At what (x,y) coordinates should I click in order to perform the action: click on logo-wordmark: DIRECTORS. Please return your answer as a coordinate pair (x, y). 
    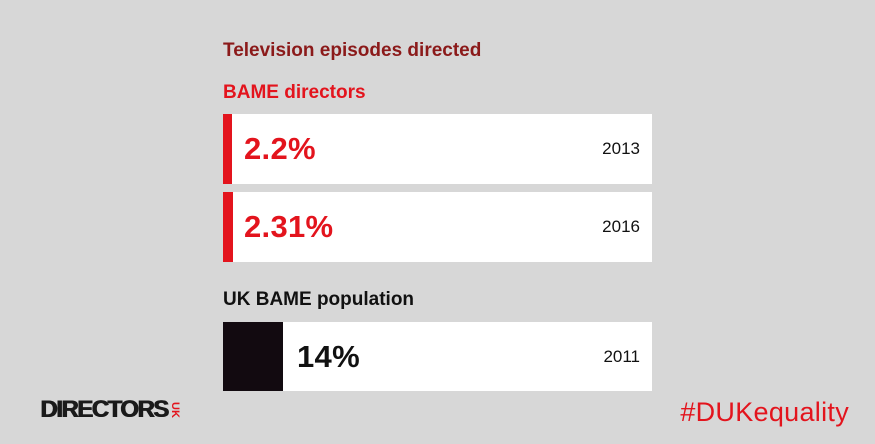
    Looking at the image, I should click on (104, 409).